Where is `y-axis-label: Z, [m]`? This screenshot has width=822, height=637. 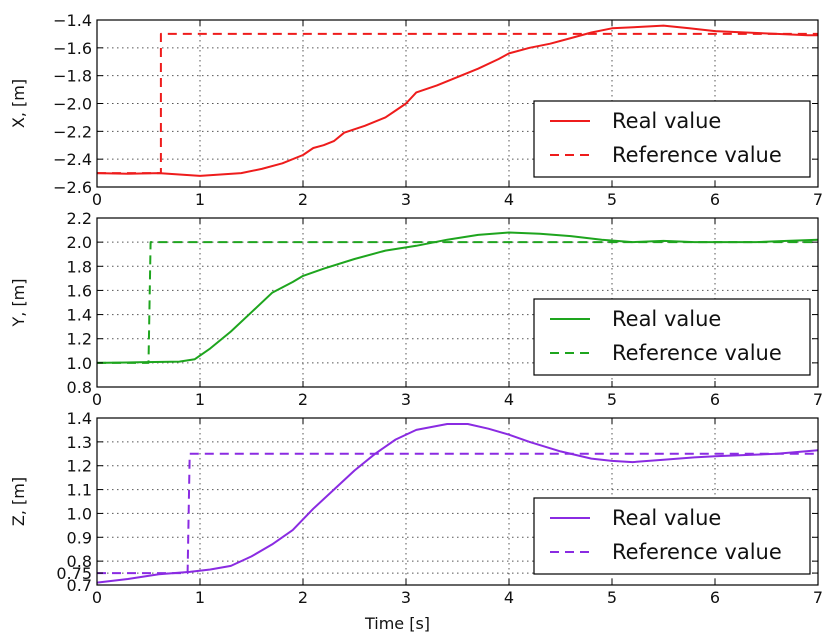
y-axis-label: Z, [m] is located at coordinates (18, 501).